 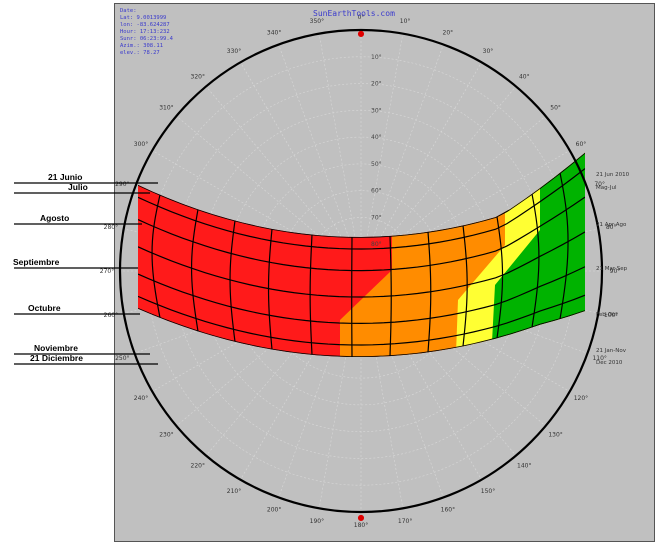 I want to click on north-marker: ●, so click(x=361, y=33).